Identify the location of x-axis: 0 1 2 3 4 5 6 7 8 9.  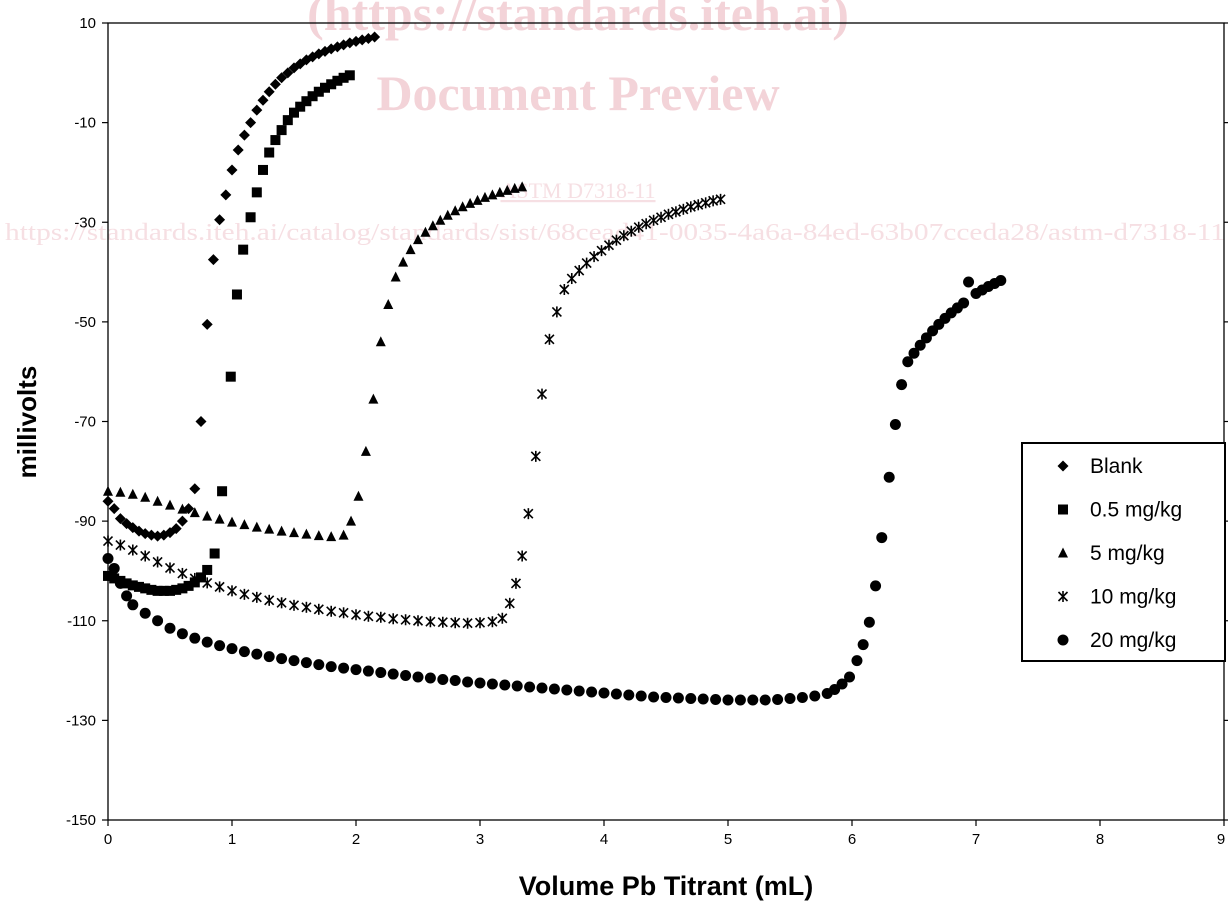
(664, 834).